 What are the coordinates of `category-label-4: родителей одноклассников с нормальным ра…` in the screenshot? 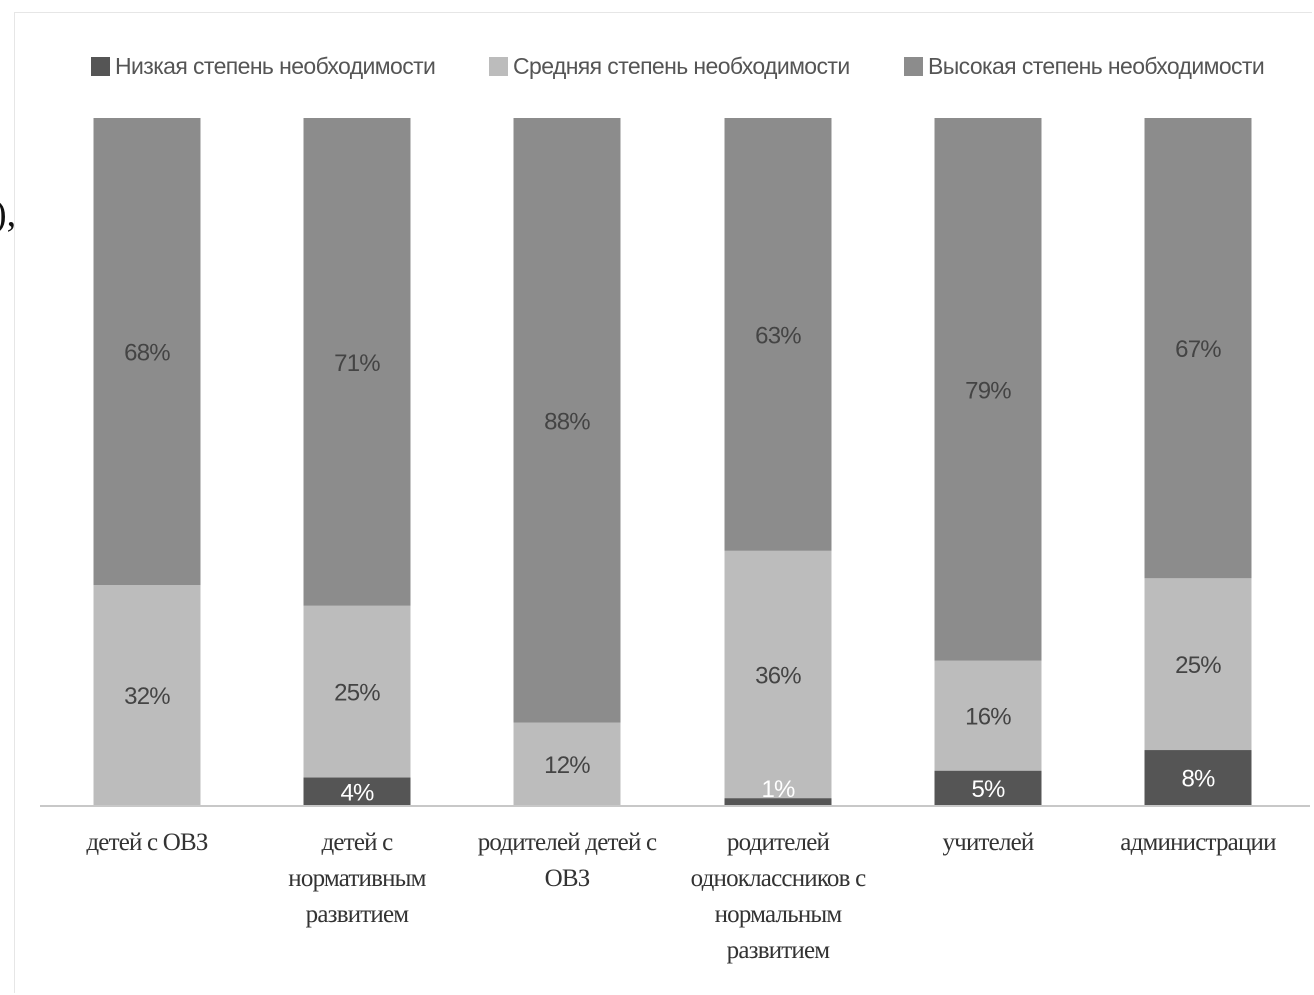 It's located at (778, 896).